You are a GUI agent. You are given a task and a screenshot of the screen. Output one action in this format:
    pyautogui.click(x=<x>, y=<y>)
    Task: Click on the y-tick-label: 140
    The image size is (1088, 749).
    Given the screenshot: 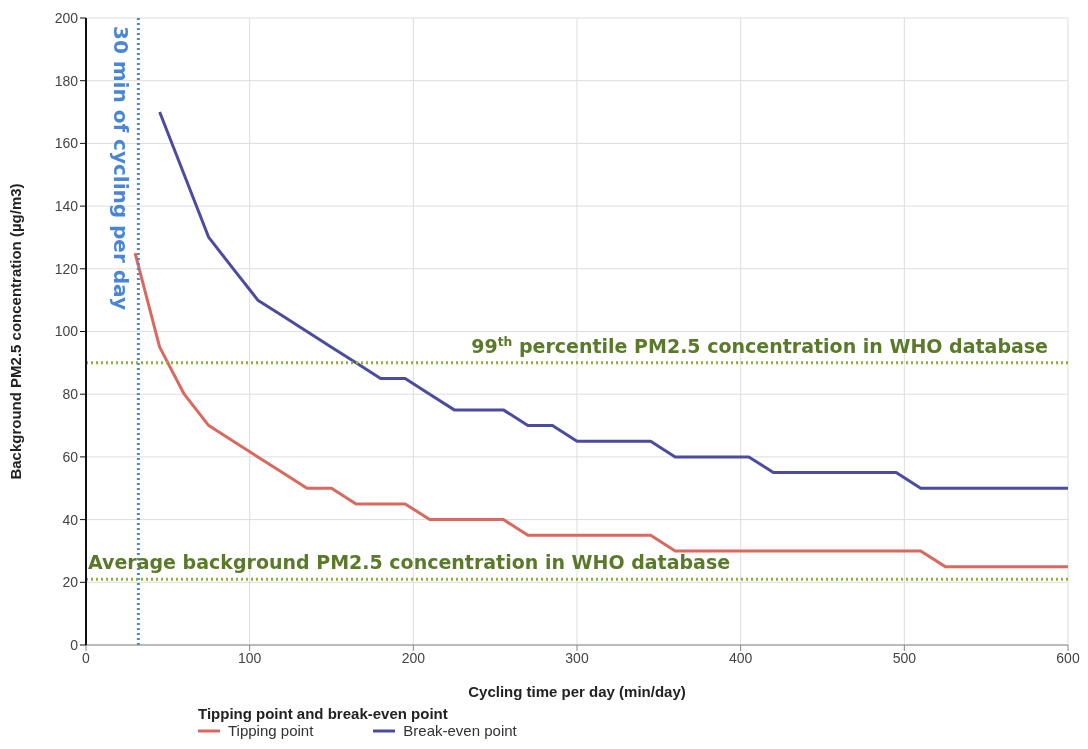 What is the action you would take?
    pyautogui.click(x=66, y=206)
    